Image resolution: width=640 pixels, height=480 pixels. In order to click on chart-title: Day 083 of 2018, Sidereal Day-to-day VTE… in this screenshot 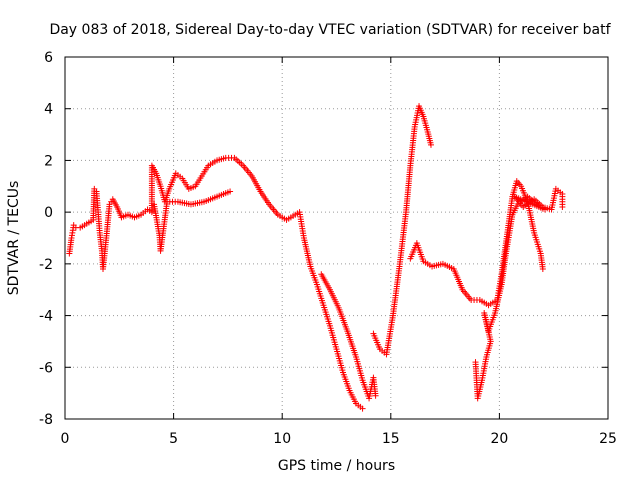, I will do `click(330, 30)`.